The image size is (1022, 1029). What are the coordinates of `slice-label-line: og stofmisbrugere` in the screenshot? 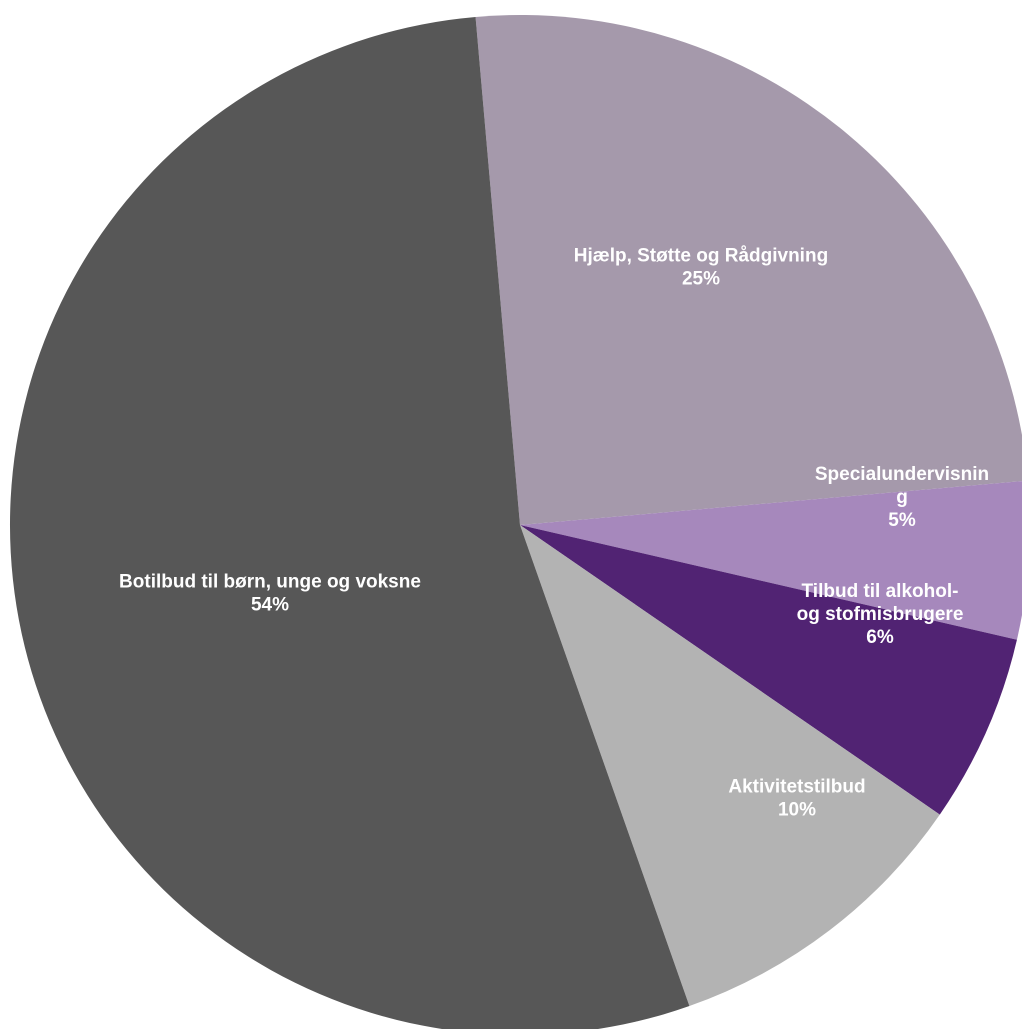 It's located at (880, 614).